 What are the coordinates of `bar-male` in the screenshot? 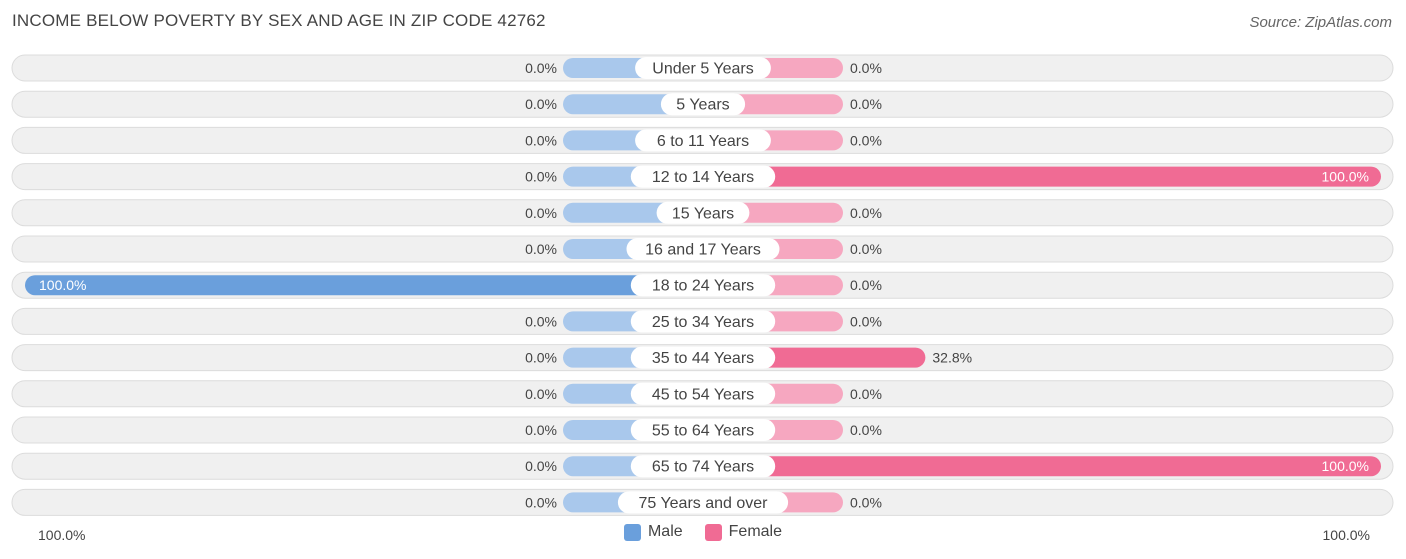 It's located at (364, 285).